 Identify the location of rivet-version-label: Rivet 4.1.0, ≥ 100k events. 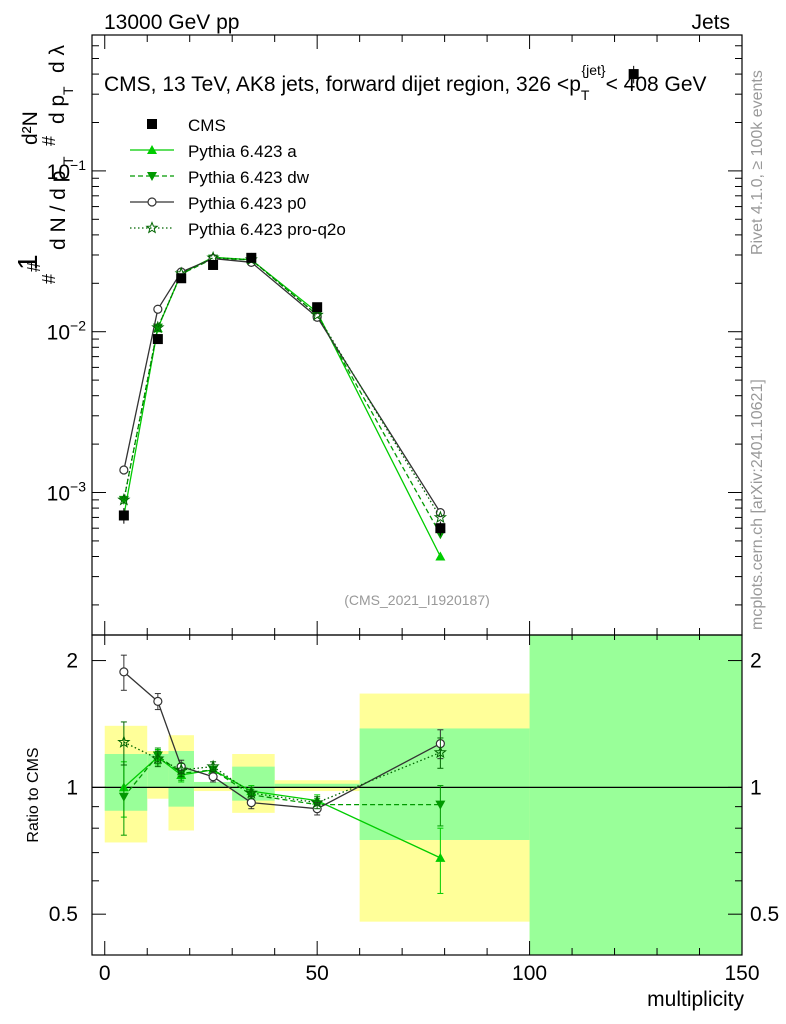
(757, 162).